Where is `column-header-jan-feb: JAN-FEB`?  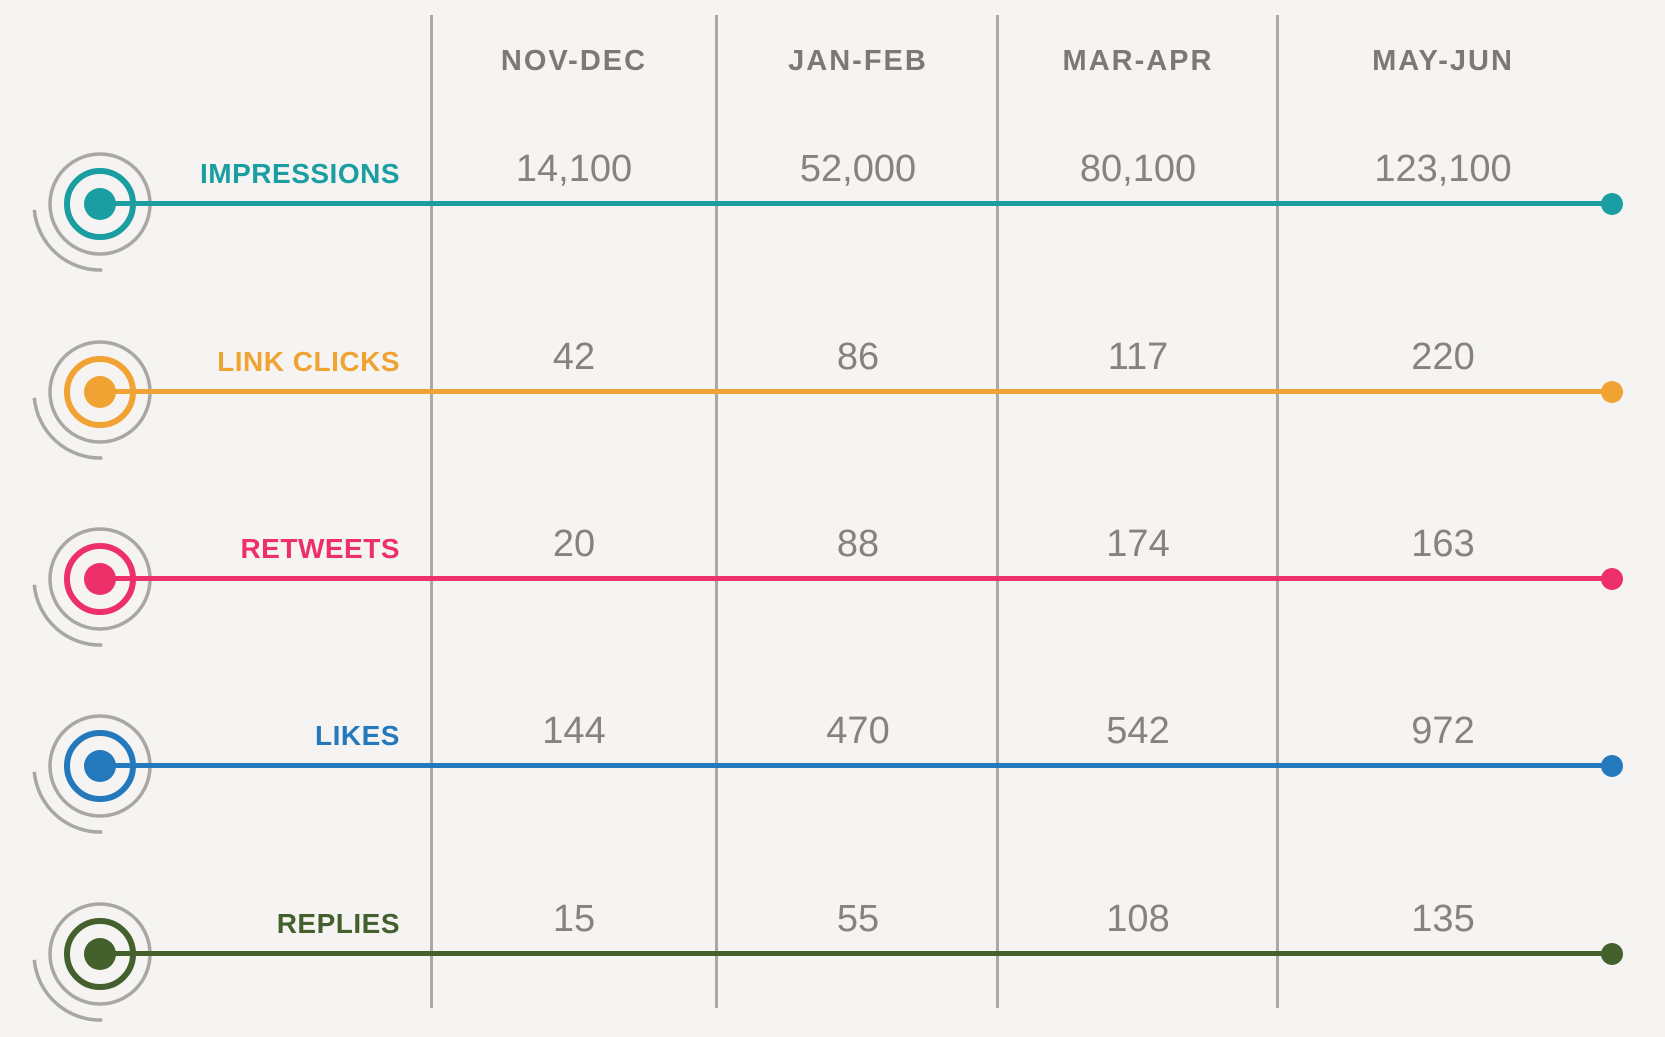
column-header-jan-feb: JAN-FEB is located at coordinates (858, 61).